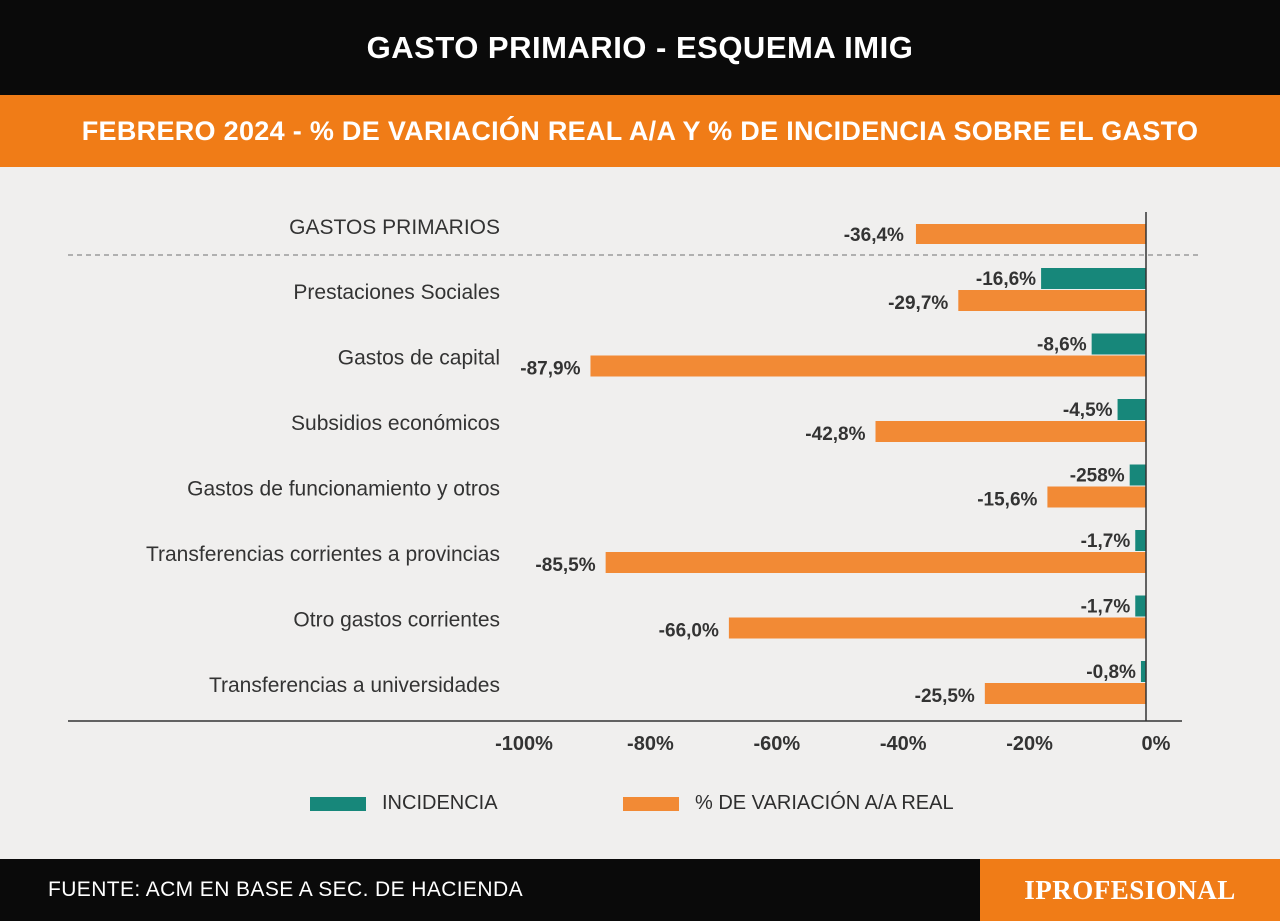 The width and height of the screenshot is (1280, 921). I want to click on bar-total-variacion, so click(1030, 234).